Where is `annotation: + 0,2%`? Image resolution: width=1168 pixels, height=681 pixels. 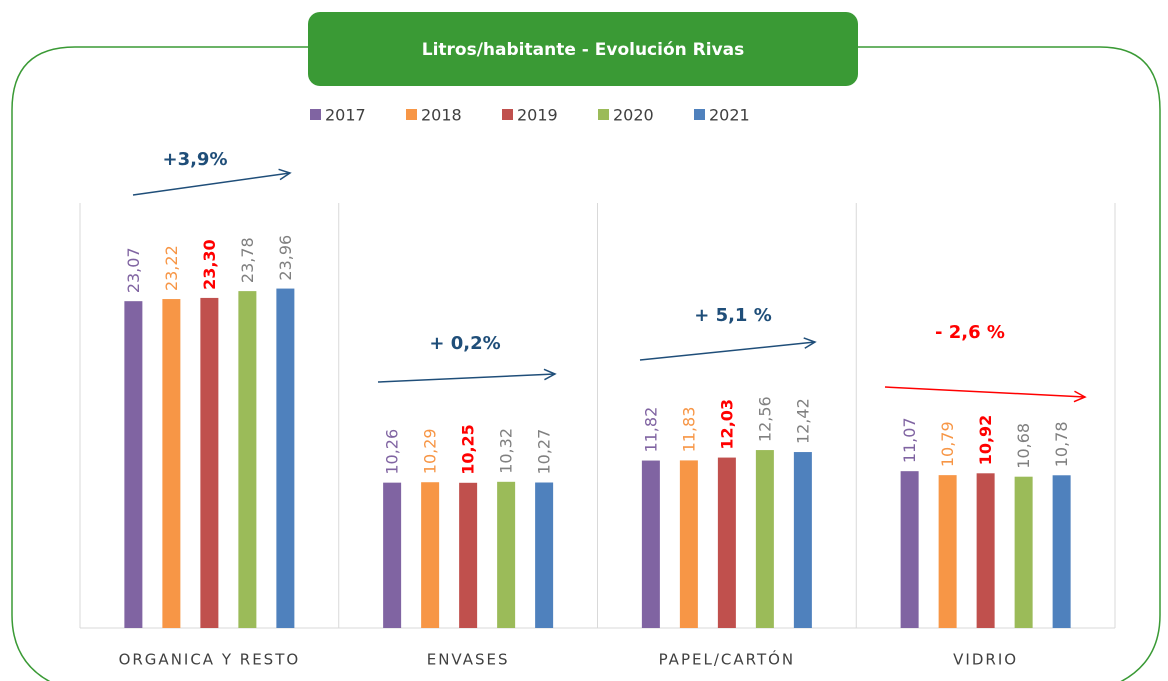 annotation: + 0,2% is located at coordinates (464, 343).